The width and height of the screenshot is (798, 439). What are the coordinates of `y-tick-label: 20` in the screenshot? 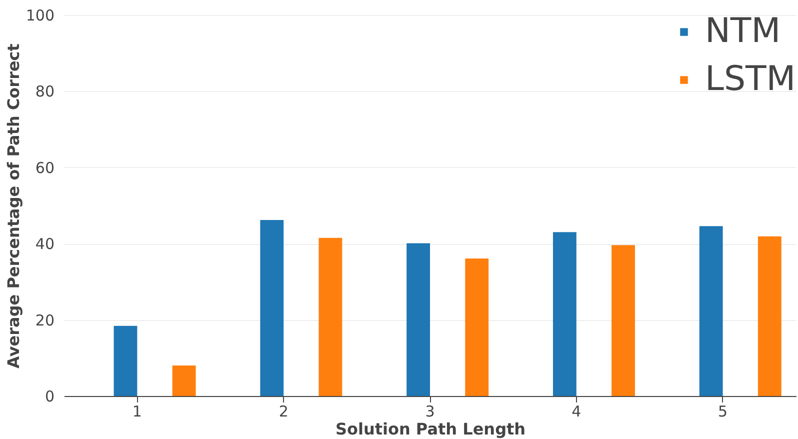 It's located at (44, 320).